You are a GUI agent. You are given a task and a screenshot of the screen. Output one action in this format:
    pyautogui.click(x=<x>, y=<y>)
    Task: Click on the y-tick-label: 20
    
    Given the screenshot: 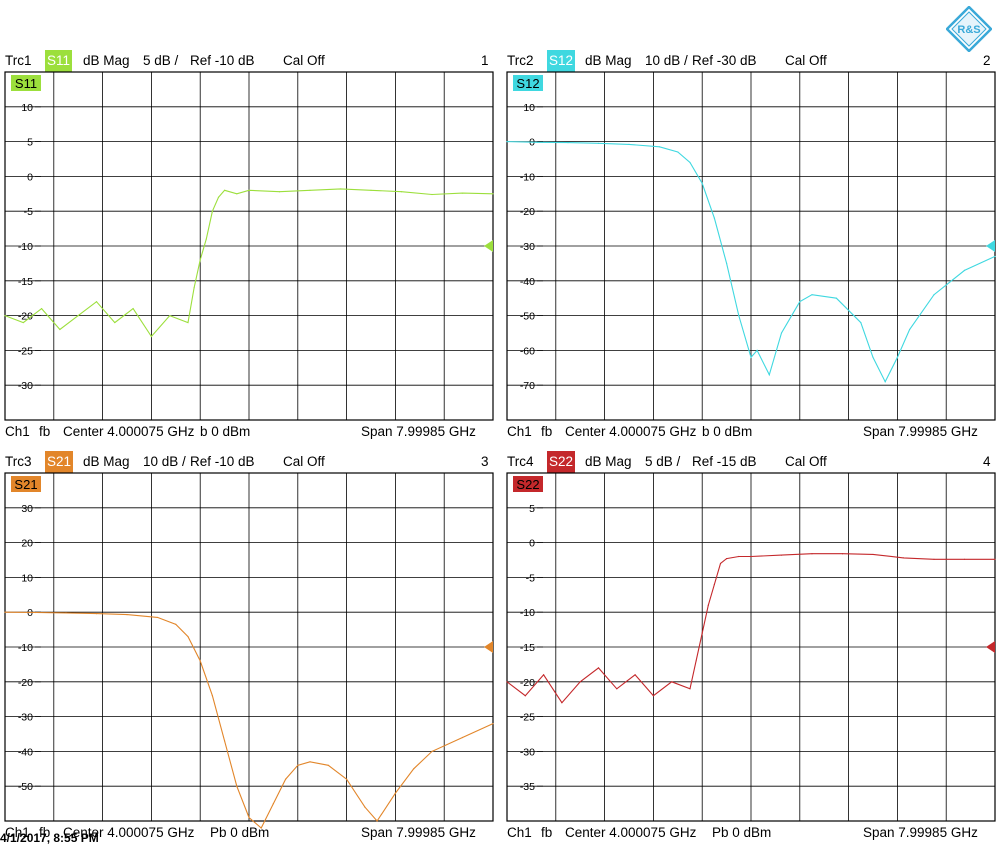 What is the action you would take?
    pyautogui.click(x=27, y=544)
    